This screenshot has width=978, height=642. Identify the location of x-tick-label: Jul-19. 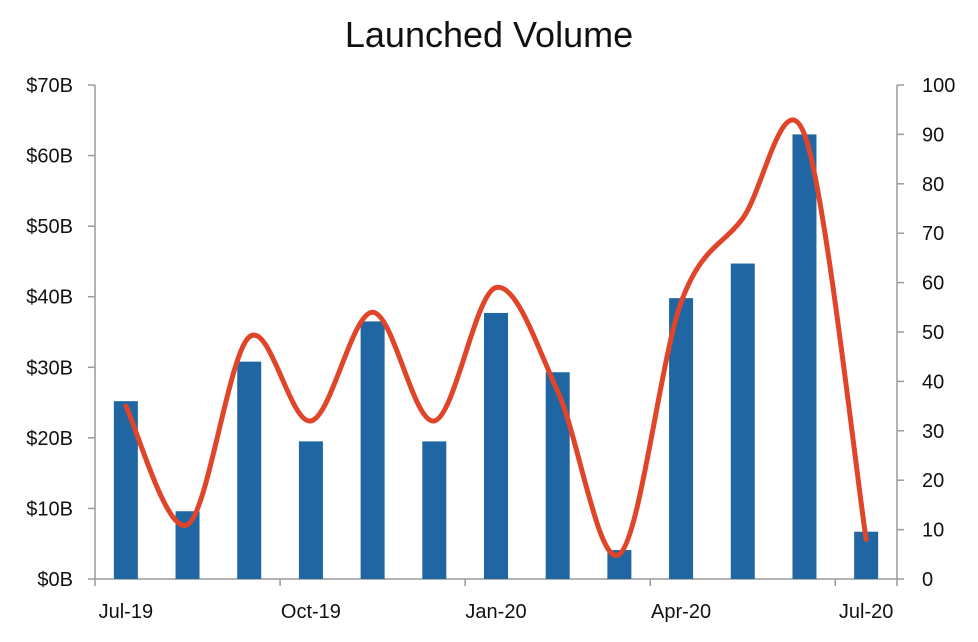
(126, 612).